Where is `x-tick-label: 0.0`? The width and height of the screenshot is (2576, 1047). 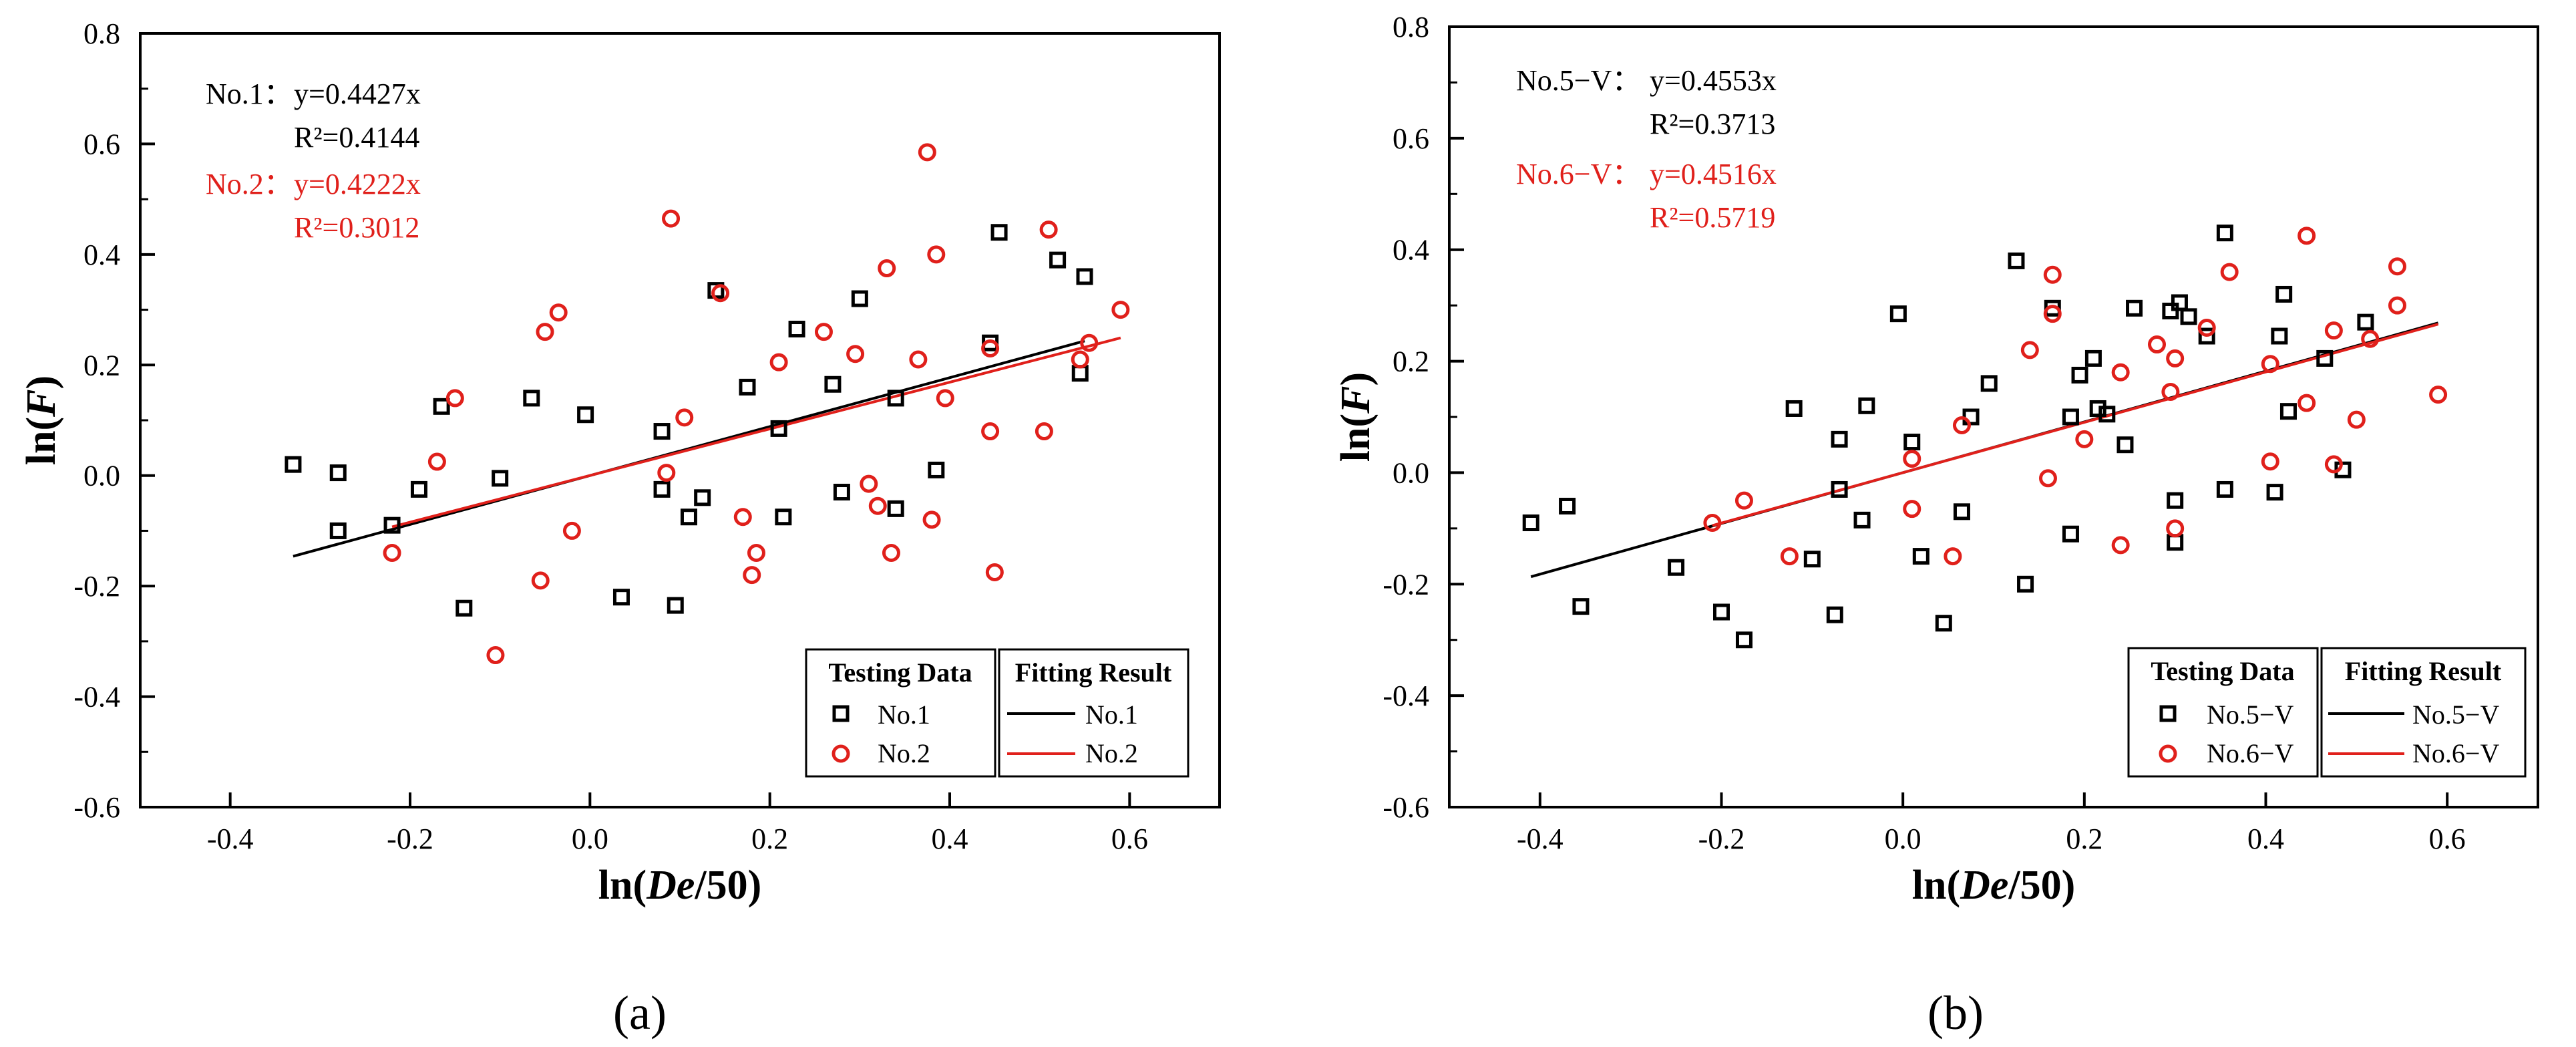 x-tick-label: 0.0 is located at coordinates (590, 838).